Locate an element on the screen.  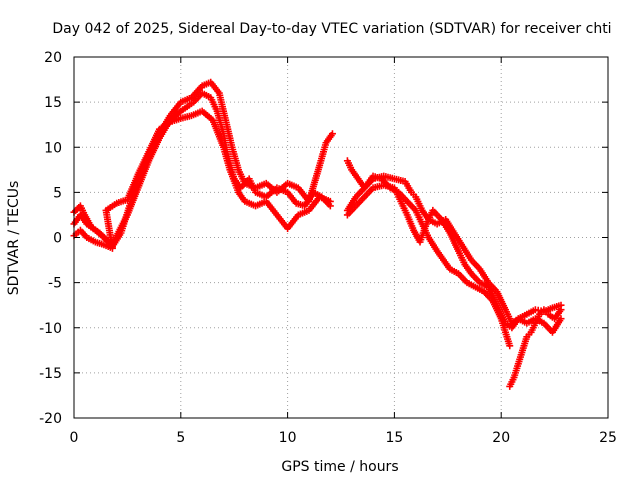
y-tick-label: 5 is located at coordinates (57, 193).